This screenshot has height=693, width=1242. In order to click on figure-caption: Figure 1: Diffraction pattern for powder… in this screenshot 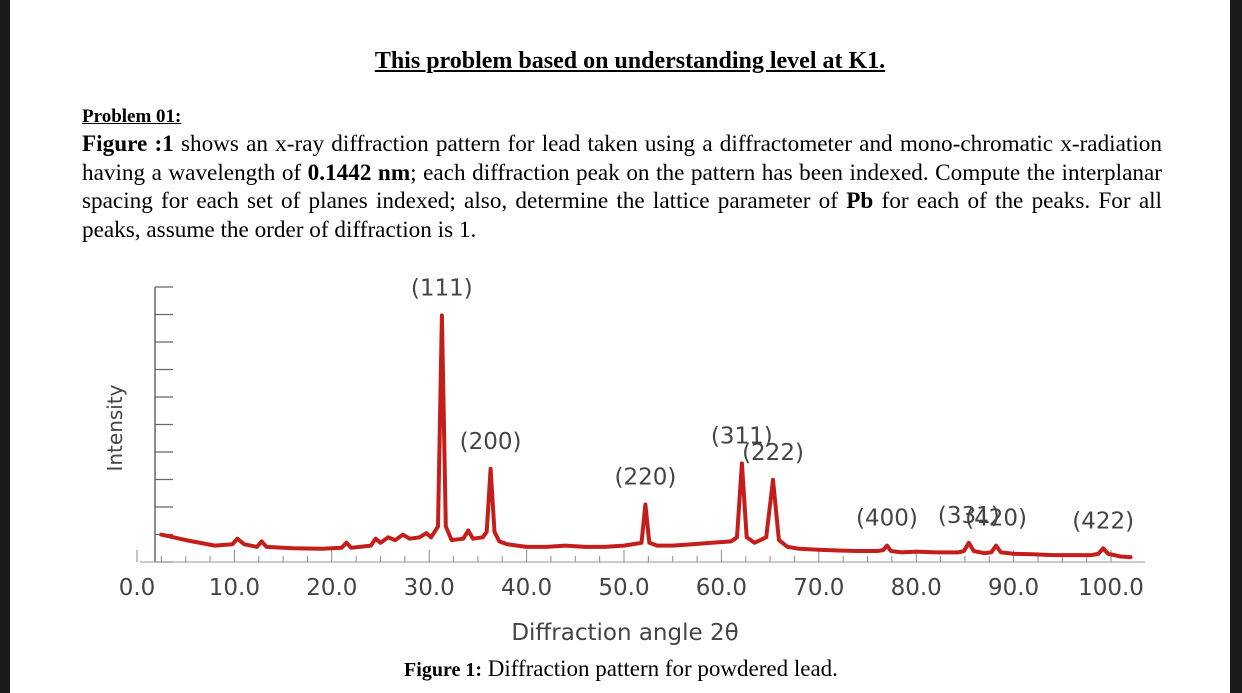, I will do `click(620, 669)`.